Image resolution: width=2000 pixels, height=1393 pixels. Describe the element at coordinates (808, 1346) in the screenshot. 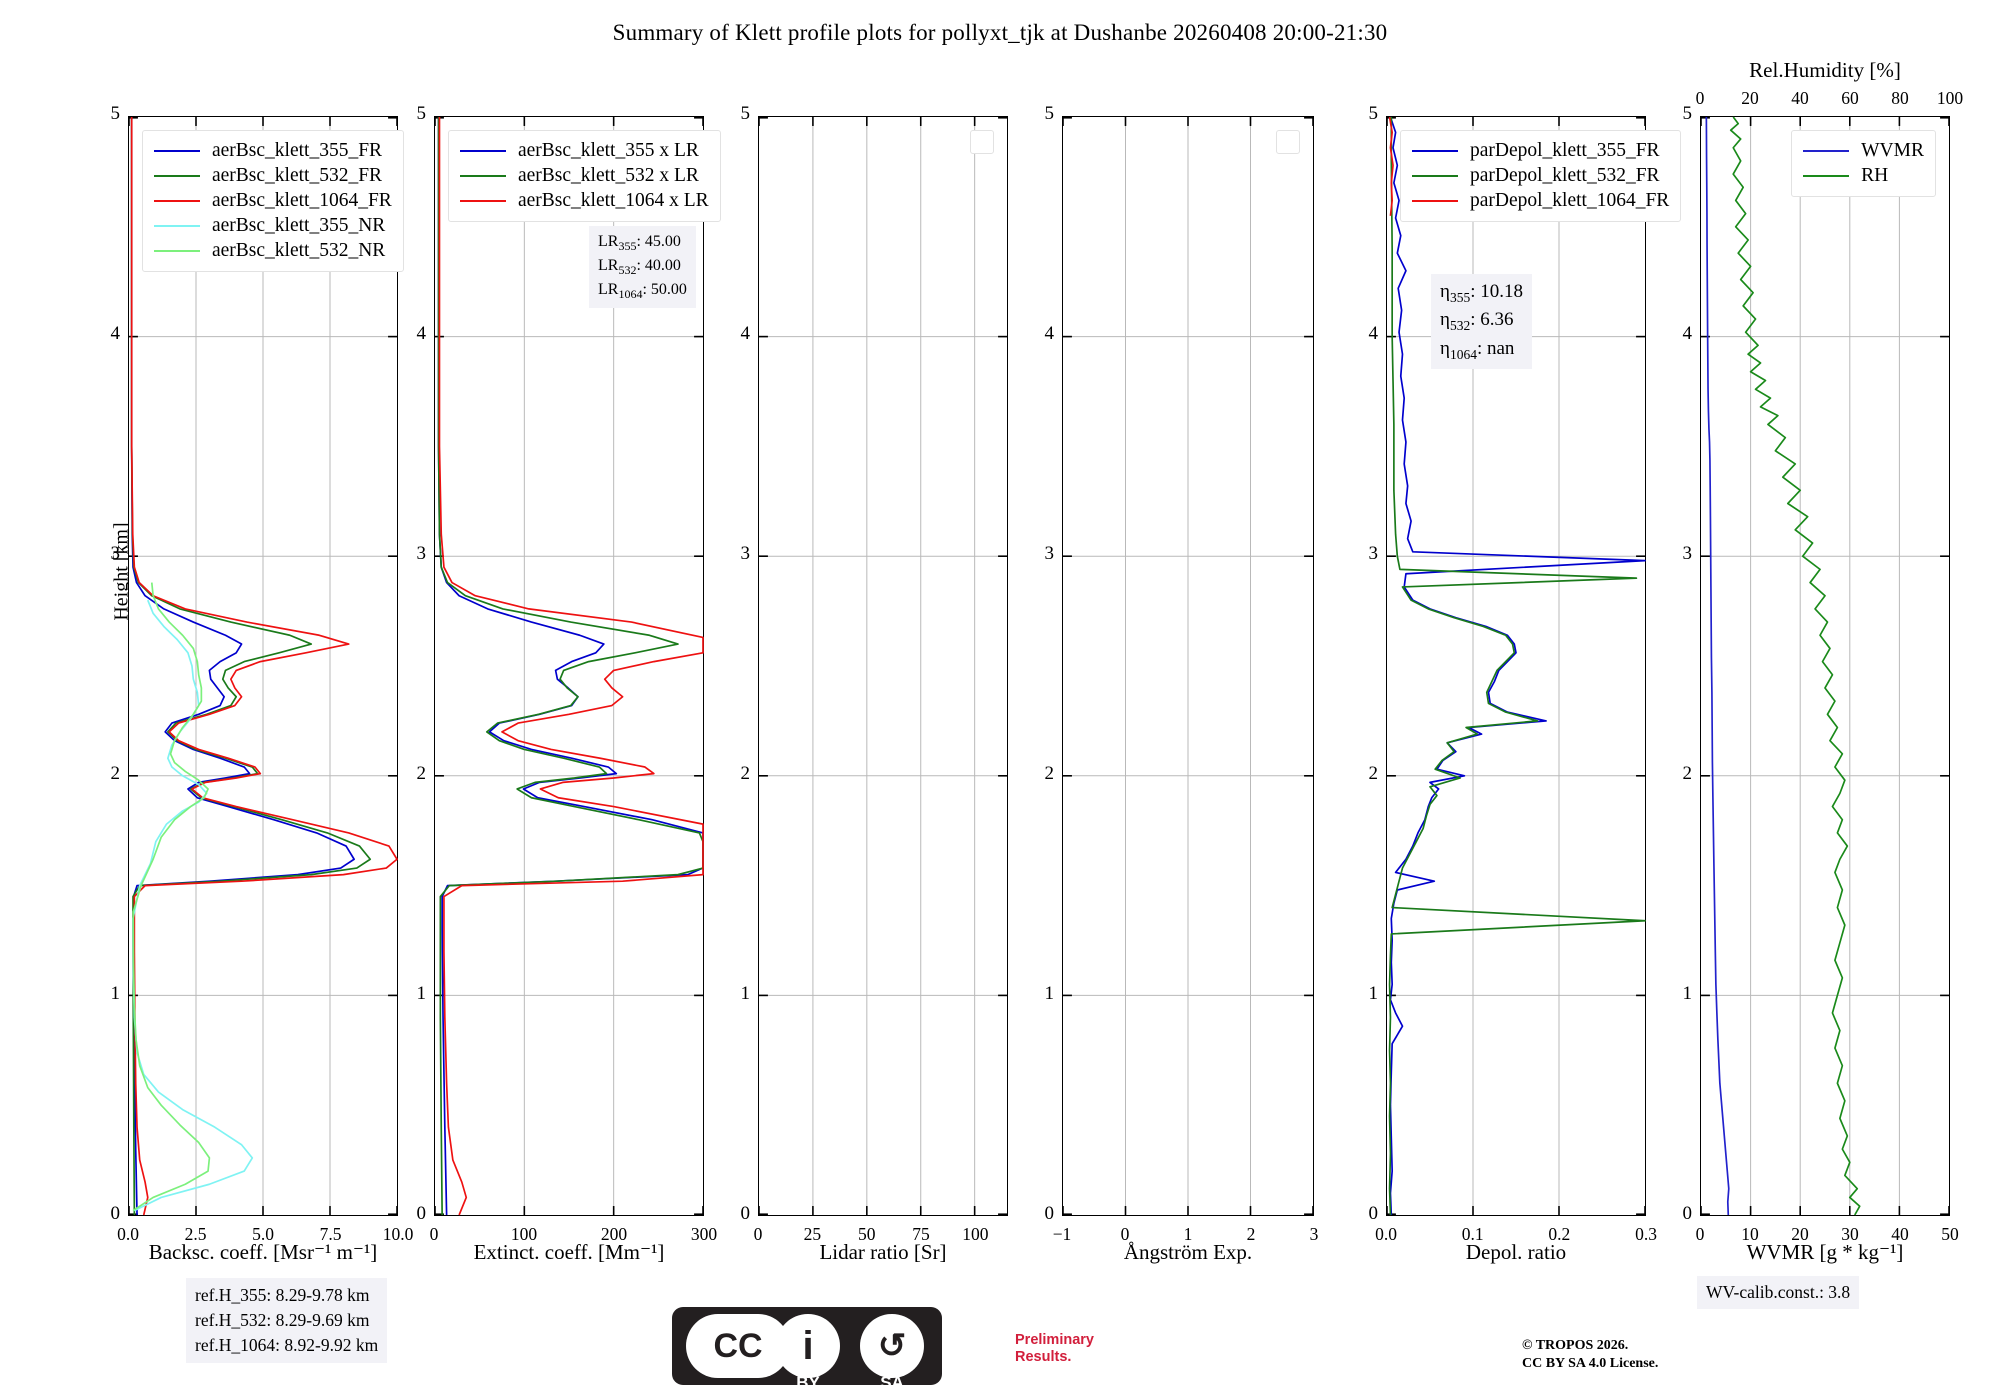

I see `cc-by-icon: i` at that location.